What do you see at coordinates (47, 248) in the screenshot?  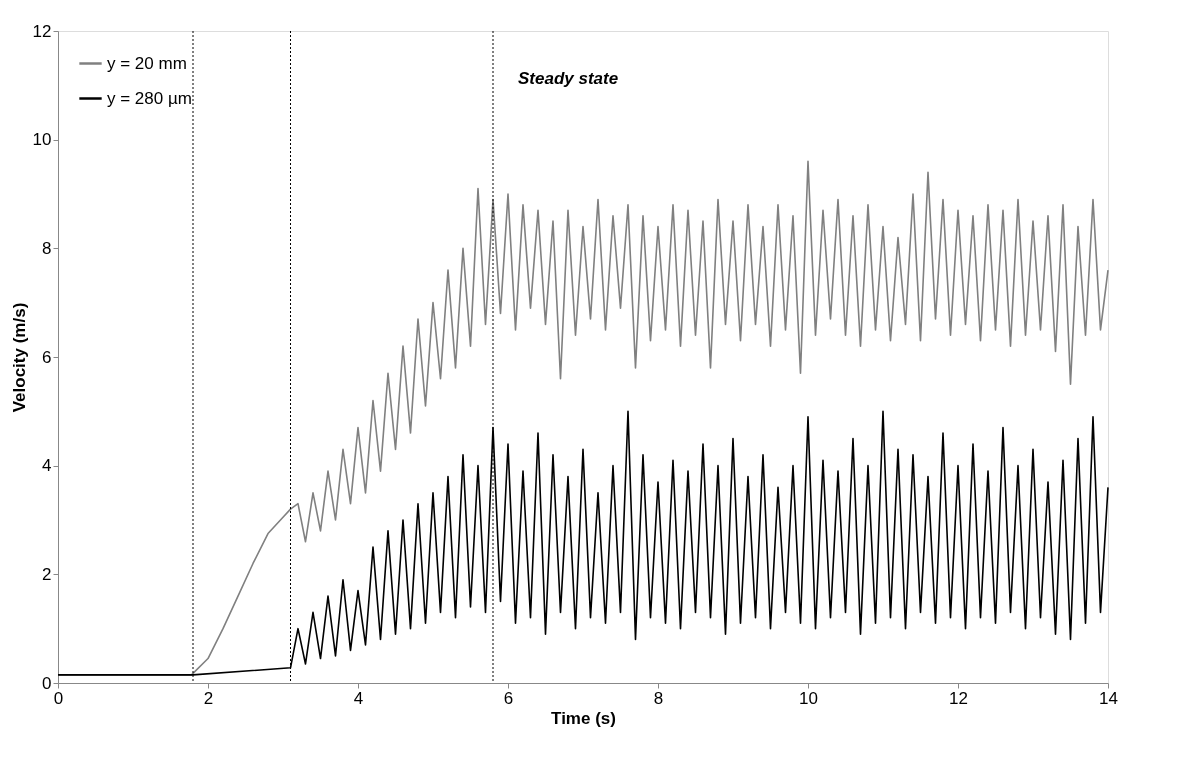 I see `y-tick-label: 8` at bounding box center [47, 248].